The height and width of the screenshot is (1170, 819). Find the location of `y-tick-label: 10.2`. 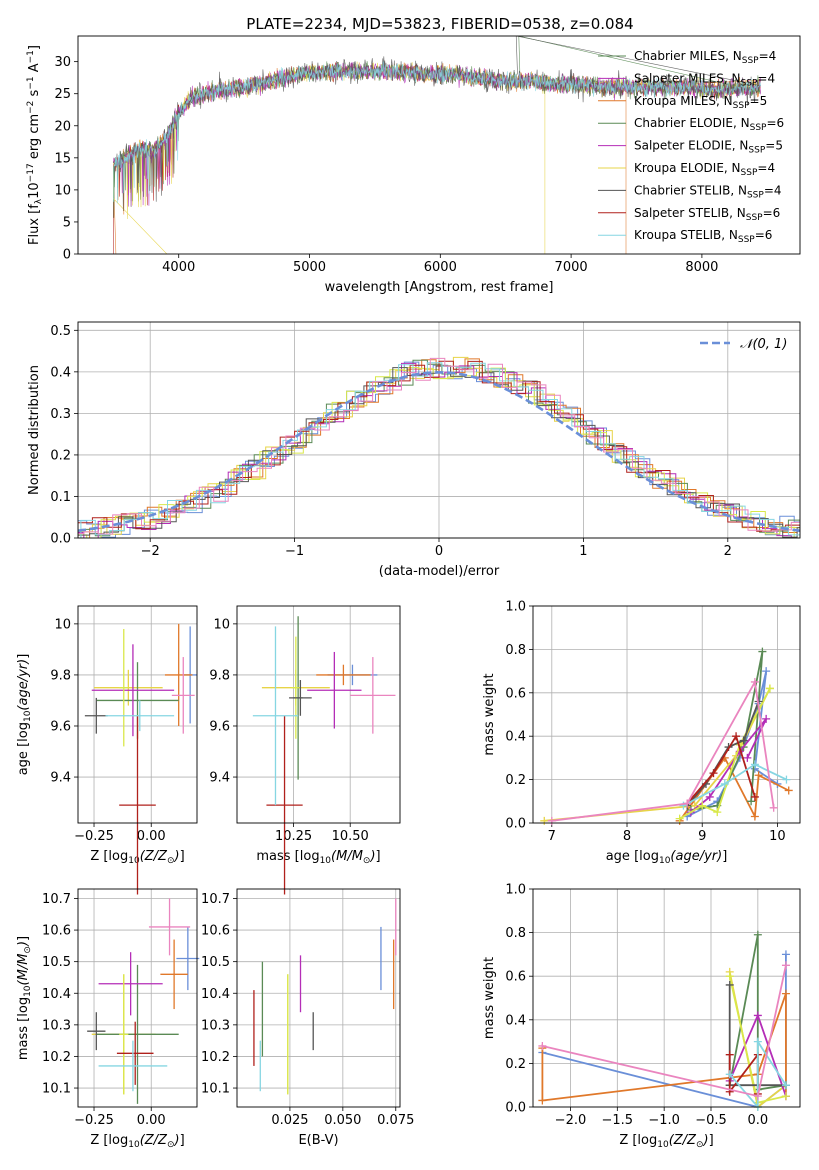

y-tick-label: 10.2 is located at coordinates (215, 1057).